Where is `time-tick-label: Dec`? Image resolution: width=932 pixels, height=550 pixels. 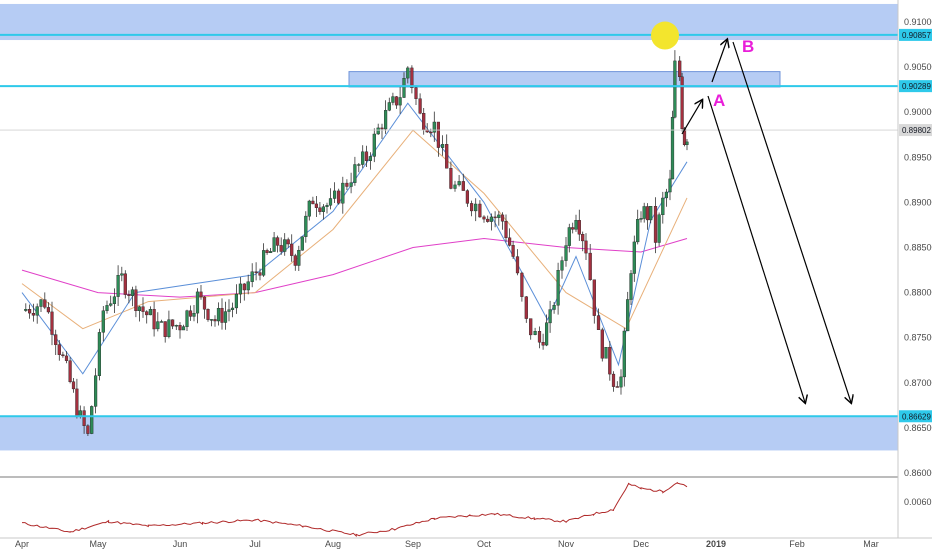
time-tick-label: Dec is located at coordinates (641, 544).